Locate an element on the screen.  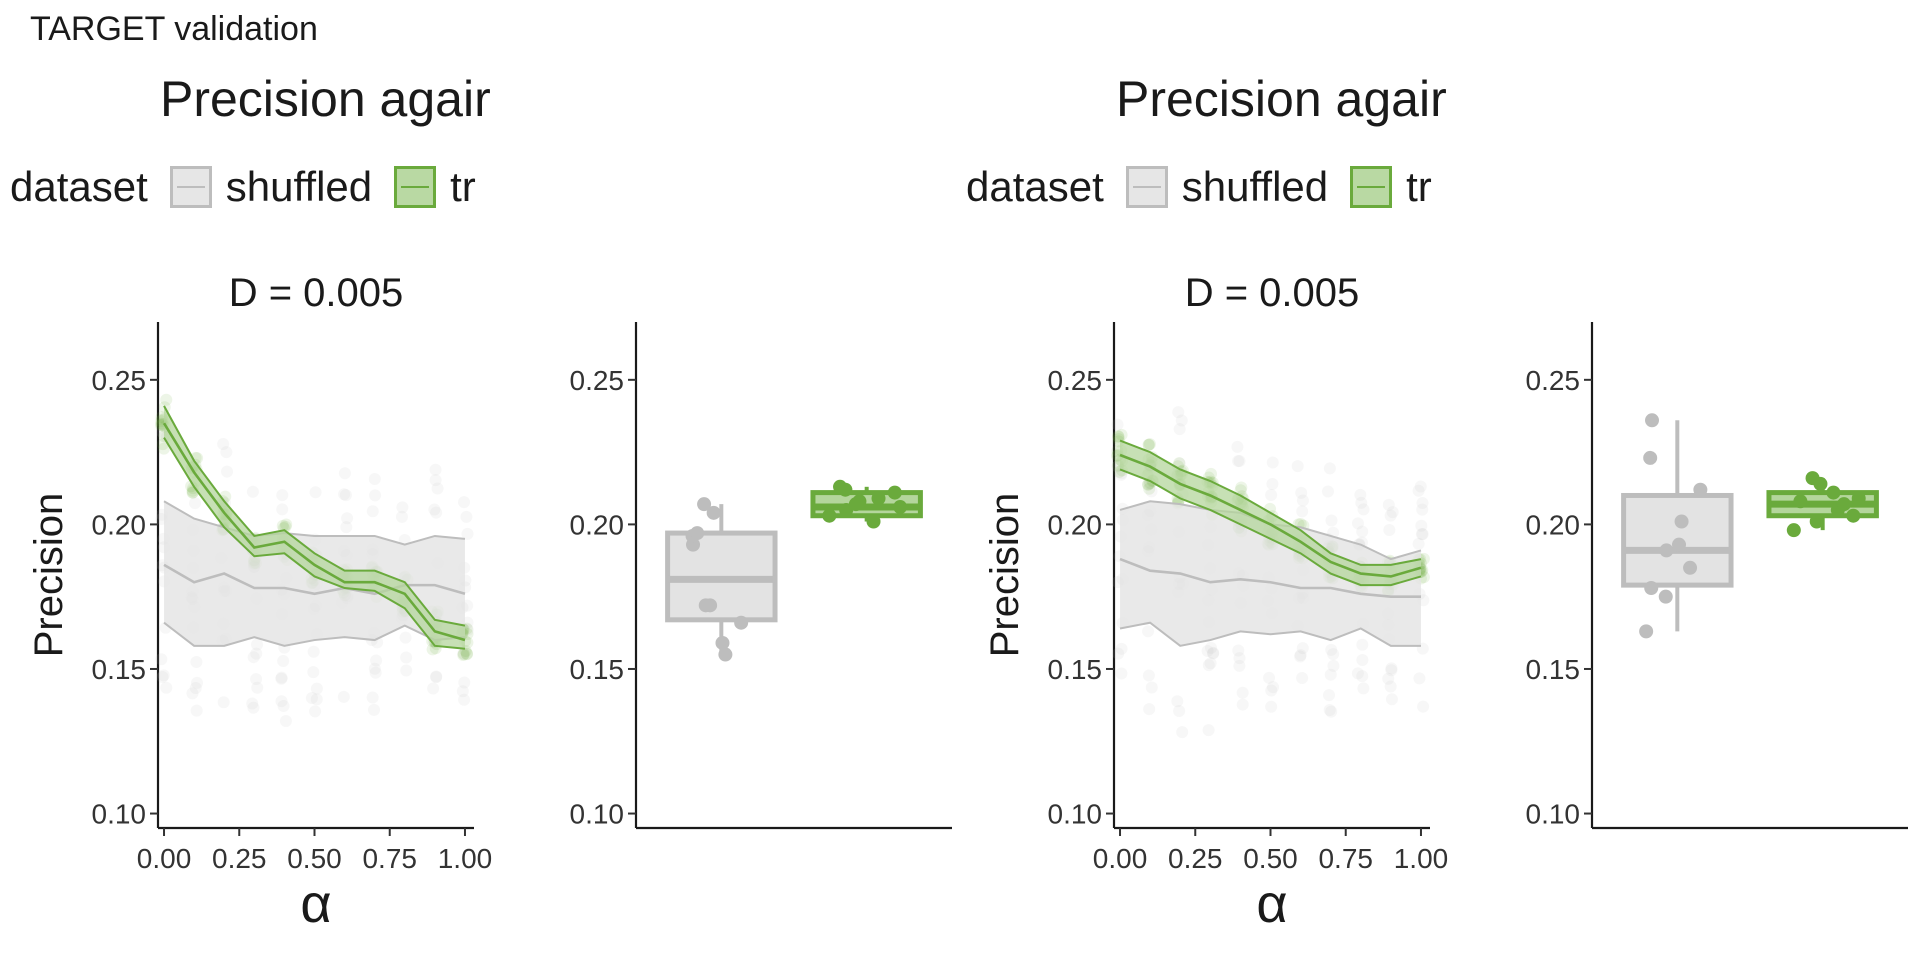
line-tr-mean is located at coordinates (1270, 515).